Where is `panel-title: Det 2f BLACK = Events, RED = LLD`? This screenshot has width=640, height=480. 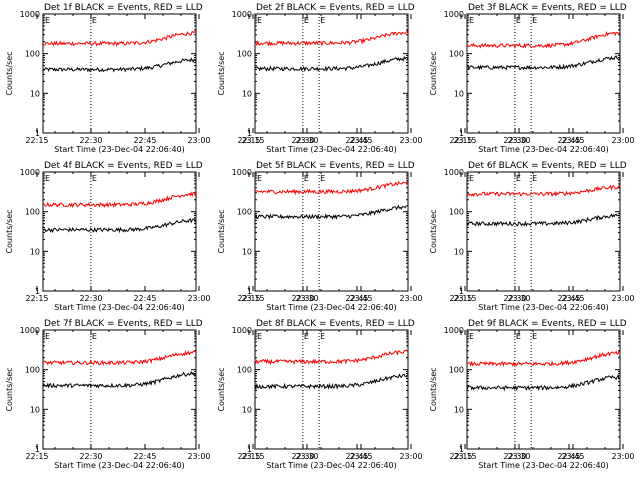 panel-title: Det 2f BLACK = Events, RED = LLD is located at coordinates (335, 8).